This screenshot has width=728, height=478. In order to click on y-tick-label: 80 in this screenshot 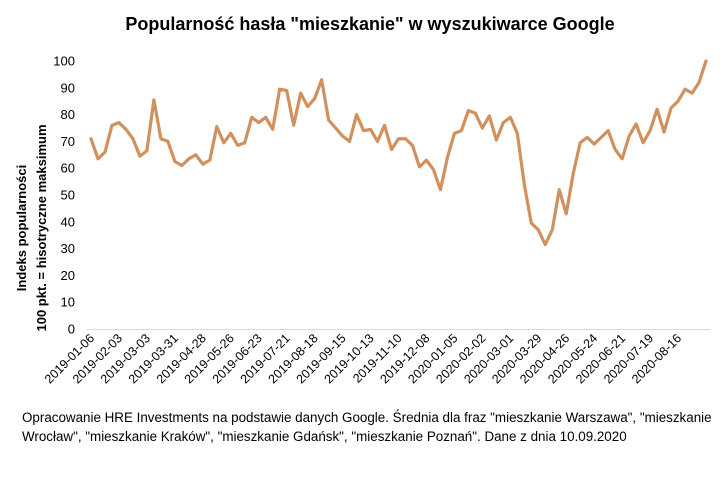, I will do `click(68, 114)`.